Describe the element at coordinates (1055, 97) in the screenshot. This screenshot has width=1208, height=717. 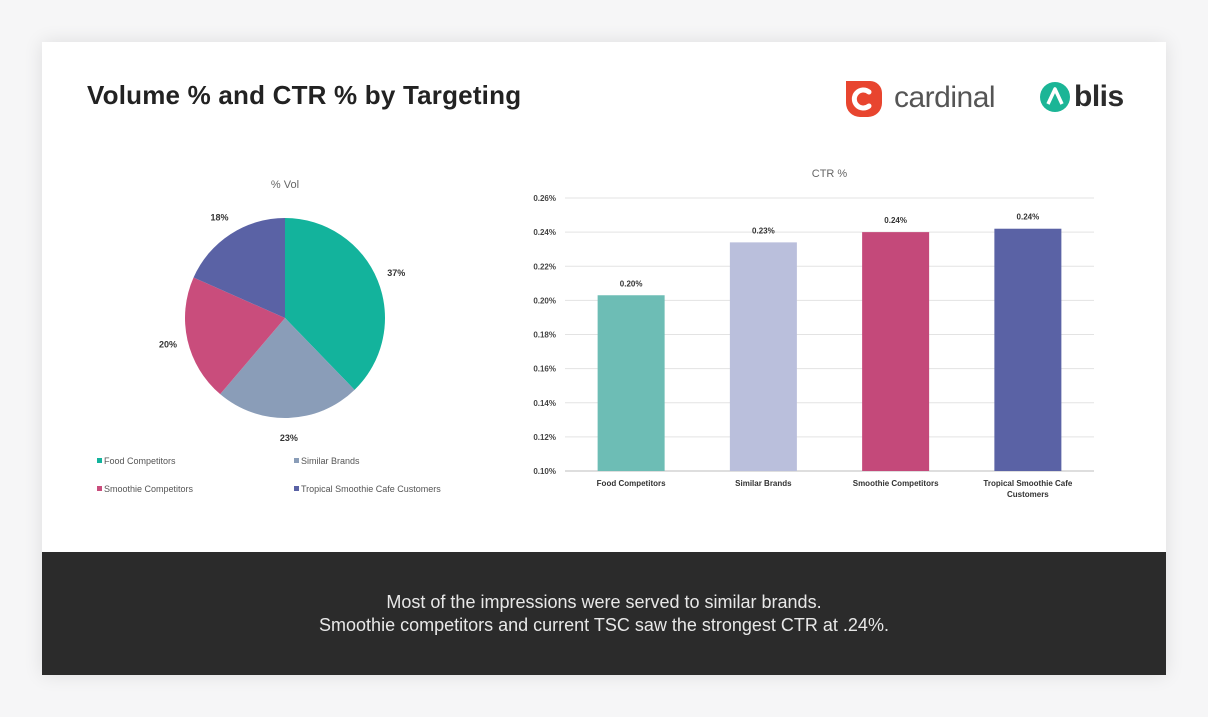
I see `blis-a-mark-icon` at that location.